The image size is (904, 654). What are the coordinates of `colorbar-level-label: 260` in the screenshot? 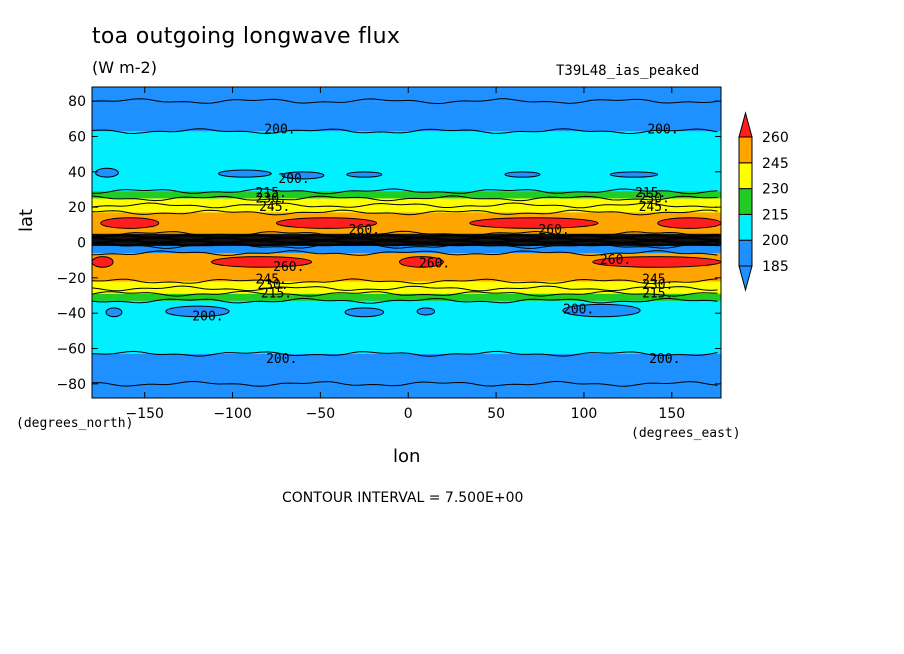 It's located at (775, 138).